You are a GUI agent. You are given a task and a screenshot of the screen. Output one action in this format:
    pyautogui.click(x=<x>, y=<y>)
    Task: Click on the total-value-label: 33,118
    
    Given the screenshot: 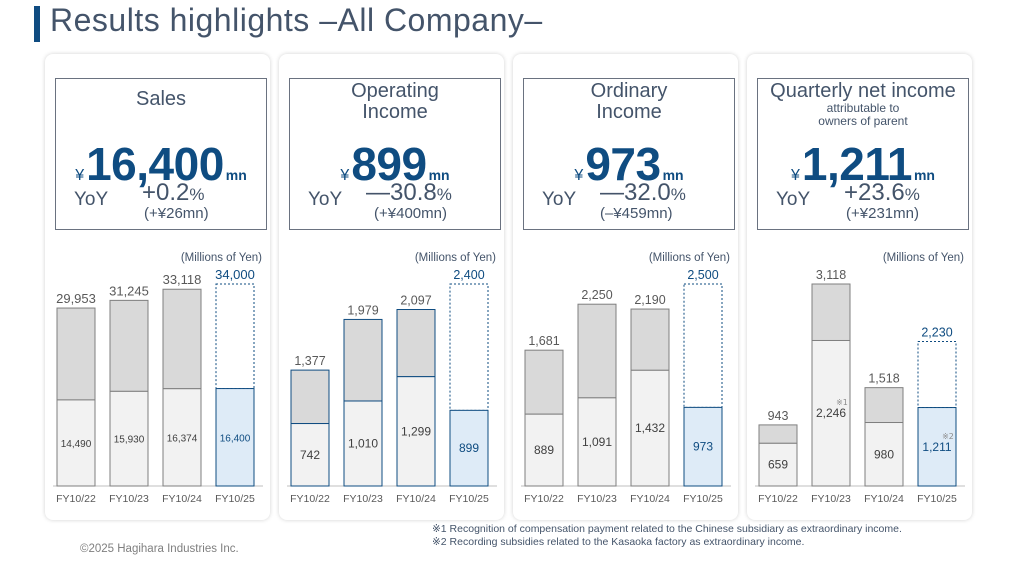 What is the action you would take?
    pyautogui.click(x=182, y=279)
    